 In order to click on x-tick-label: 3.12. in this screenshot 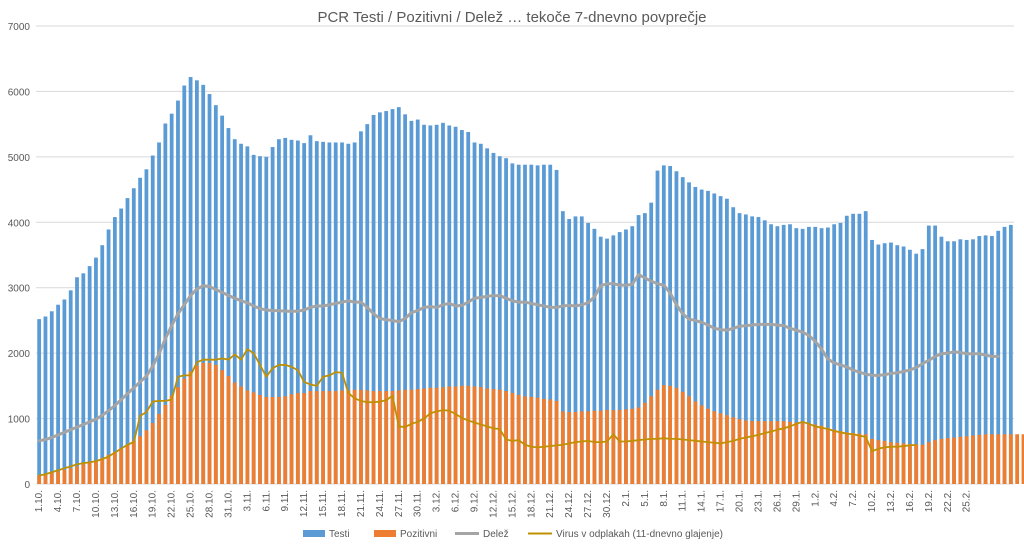, I will do `click(437, 501)`.